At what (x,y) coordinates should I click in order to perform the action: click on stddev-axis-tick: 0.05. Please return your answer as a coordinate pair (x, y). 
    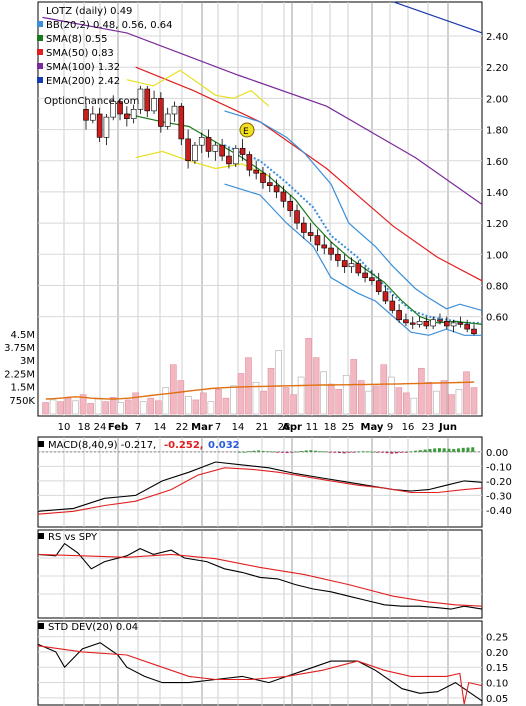
    Looking at the image, I should click on (497, 699).